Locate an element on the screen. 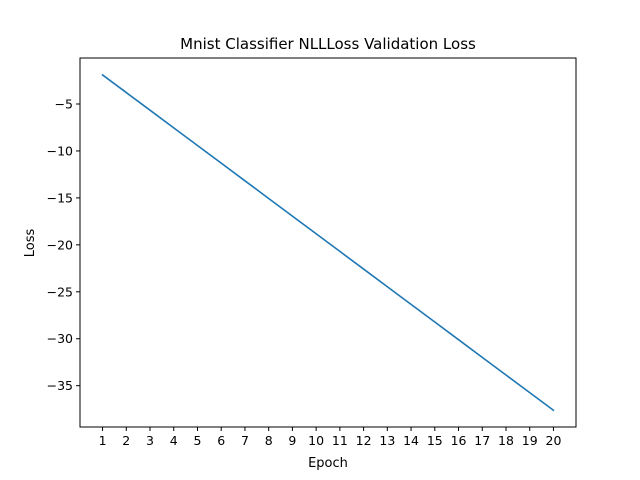  x-tick-label: 5 is located at coordinates (197, 440).